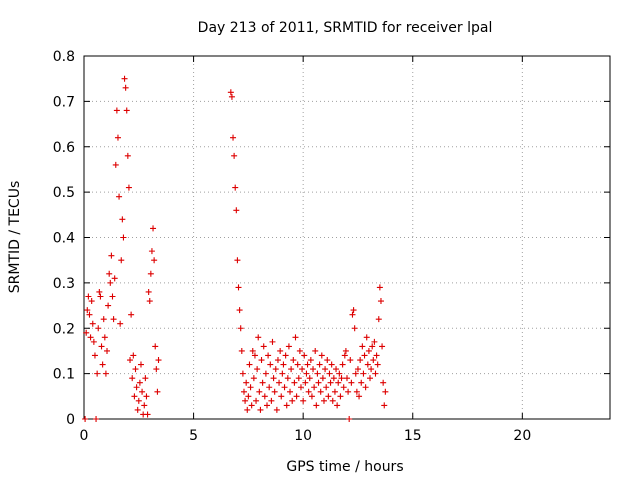 The image size is (640, 480). I want to click on x-tick-label: 0, so click(84, 436).